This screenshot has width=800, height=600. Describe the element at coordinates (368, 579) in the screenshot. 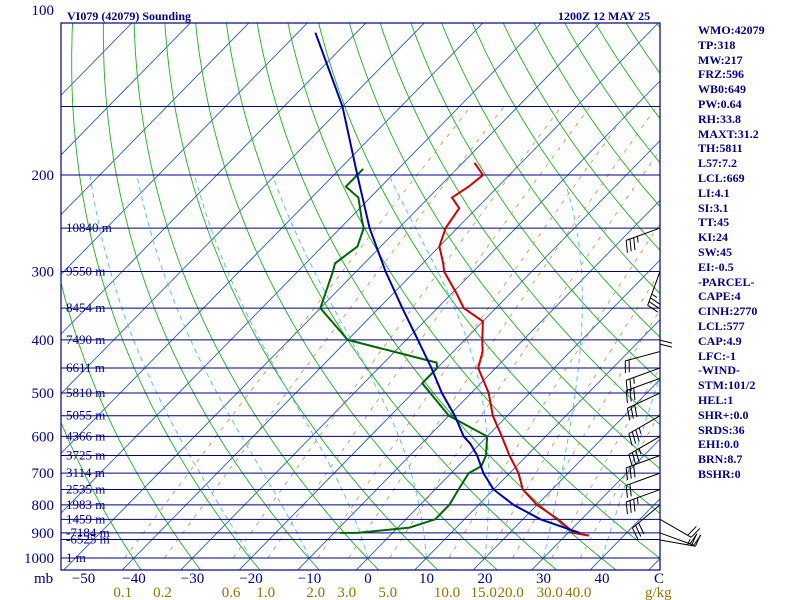

I see `temperature-tick-label: 0` at that location.